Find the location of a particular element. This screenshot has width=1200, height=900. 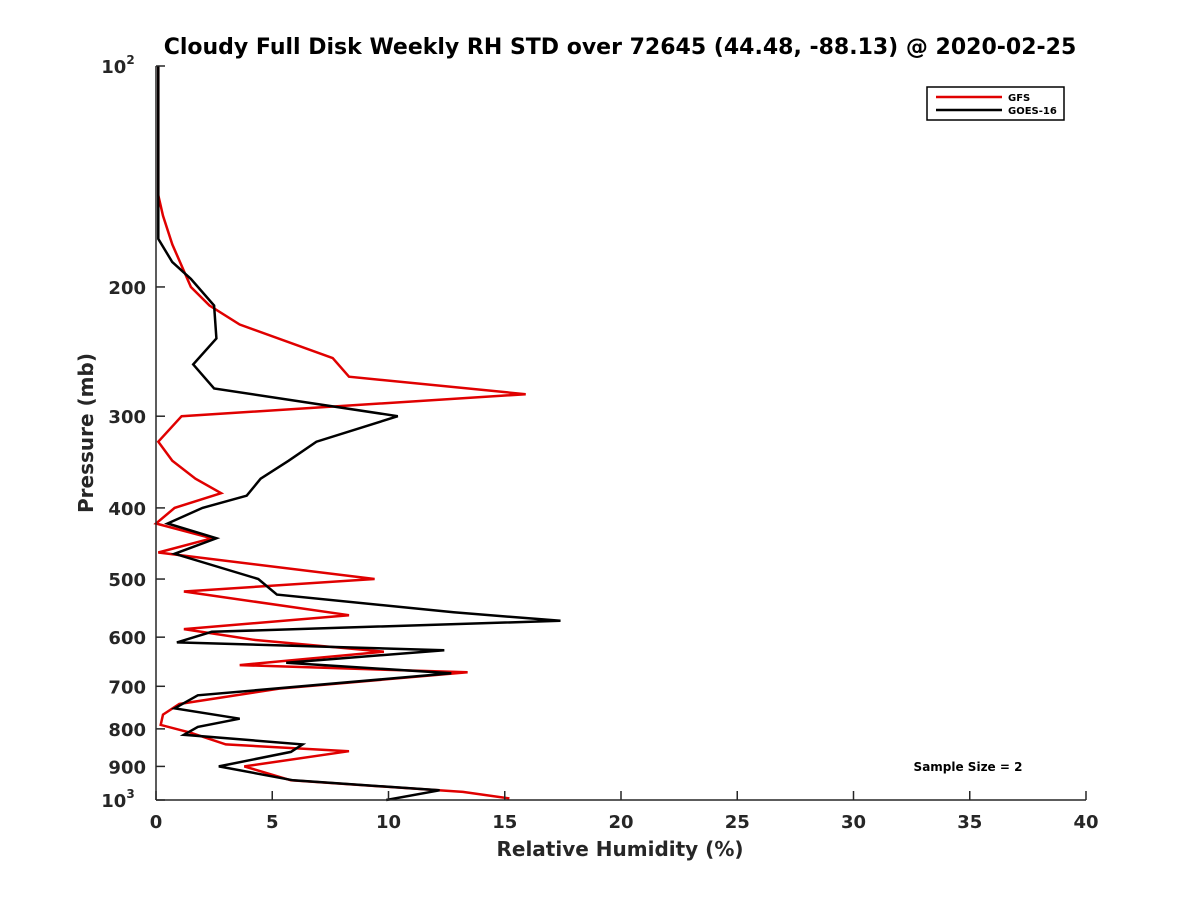

y-tick-label: 300 is located at coordinates (127, 417).